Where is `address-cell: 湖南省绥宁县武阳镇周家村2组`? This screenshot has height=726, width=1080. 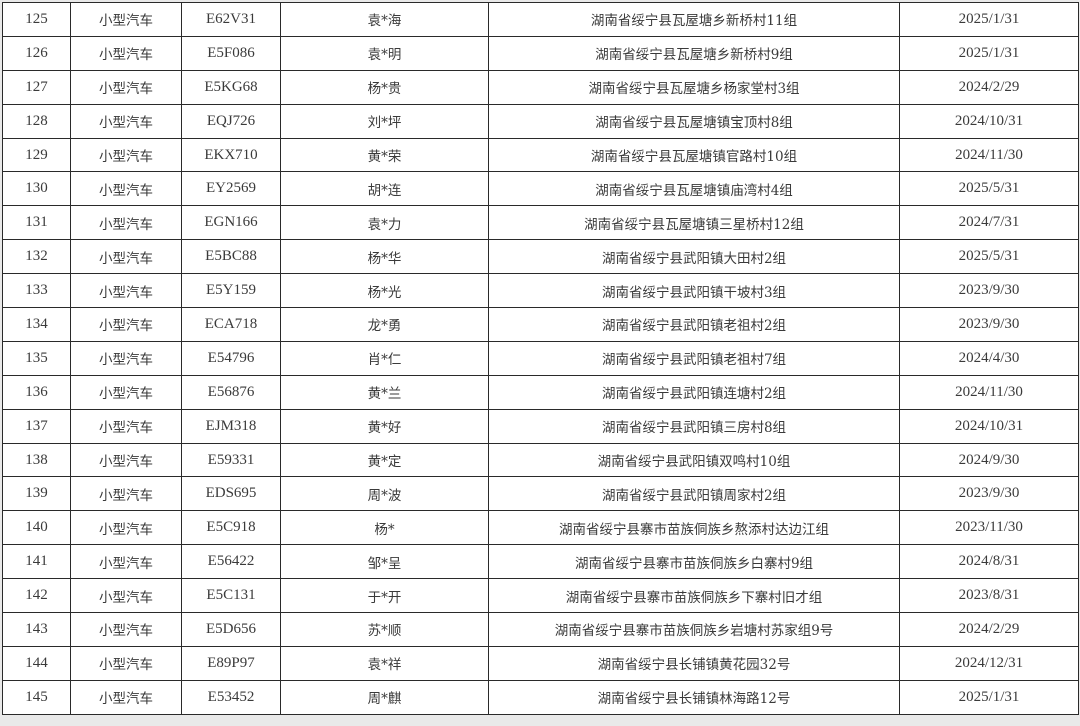 address-cell: 湖南省绥宁县武阳镇周家村2组 is located at coordinates (694, 494).